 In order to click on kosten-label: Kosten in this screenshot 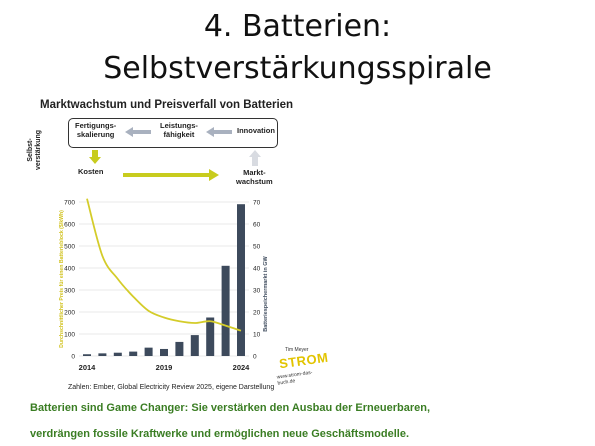, I will do `click(91, 171)`.